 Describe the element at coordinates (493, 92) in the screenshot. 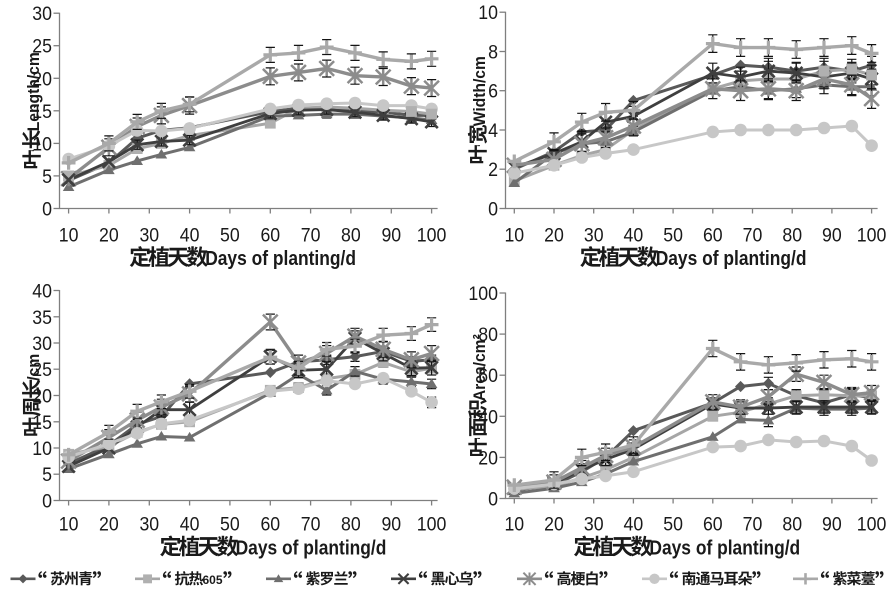

I see `svg-text: 6` at that location.